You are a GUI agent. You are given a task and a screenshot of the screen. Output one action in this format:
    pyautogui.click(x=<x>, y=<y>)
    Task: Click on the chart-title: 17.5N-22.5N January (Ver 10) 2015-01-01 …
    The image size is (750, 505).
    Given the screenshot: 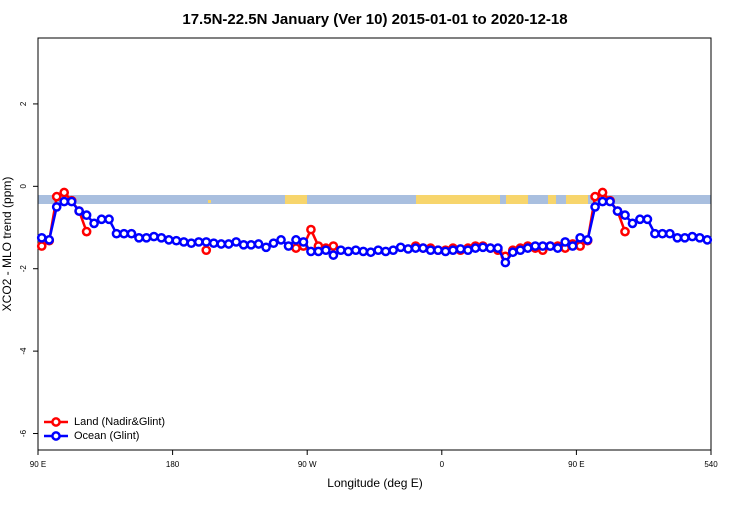 What is the action you would take?
    pyautogui.click(x=374, y=19)
    